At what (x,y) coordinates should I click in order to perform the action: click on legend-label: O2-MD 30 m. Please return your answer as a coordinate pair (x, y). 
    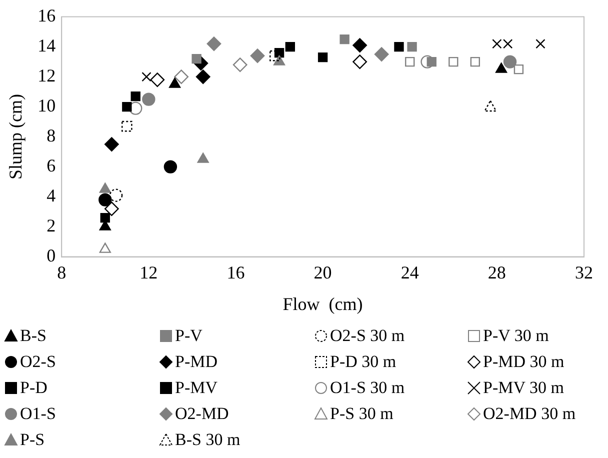
    Looking at the image, I should click on (529, 414).